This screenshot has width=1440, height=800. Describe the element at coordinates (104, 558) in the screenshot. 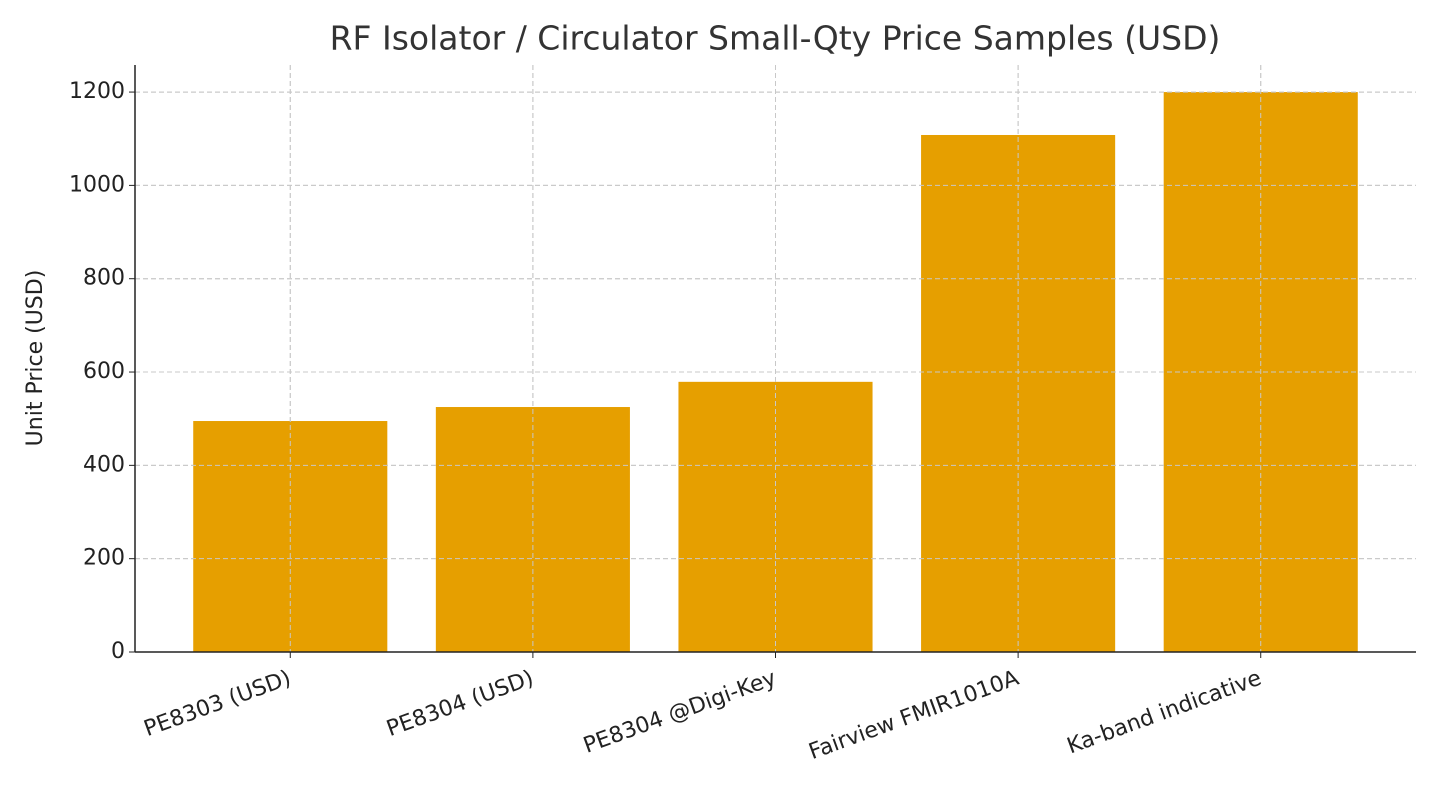

I see `y-tick-label: 200` at that location.